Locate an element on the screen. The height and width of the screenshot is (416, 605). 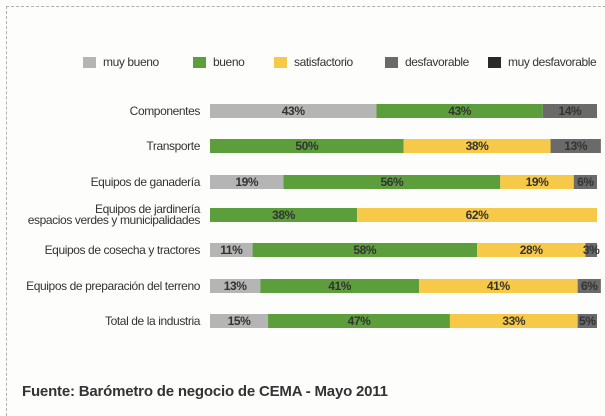
data-label: 33% is located at coordinates (514, 321).